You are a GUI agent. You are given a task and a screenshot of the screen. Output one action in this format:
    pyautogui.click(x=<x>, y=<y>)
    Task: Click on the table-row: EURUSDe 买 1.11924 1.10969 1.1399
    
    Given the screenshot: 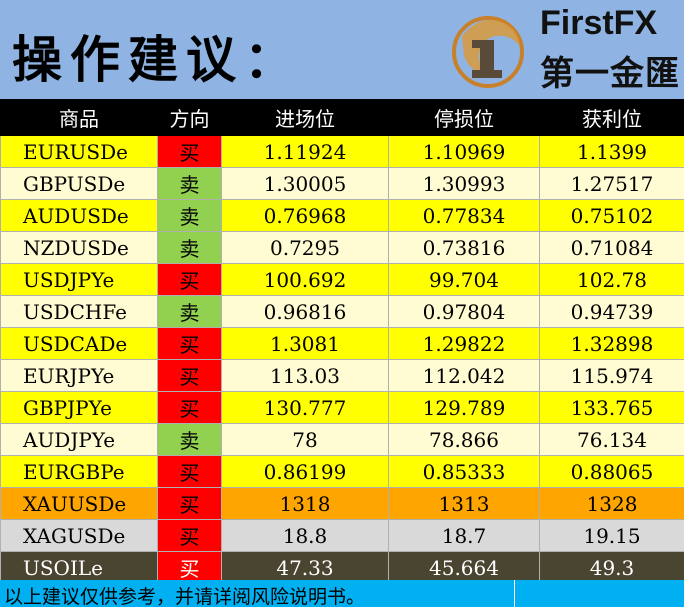 What is the action you would take?
    pyautogui.click(x=342, y=152)
    